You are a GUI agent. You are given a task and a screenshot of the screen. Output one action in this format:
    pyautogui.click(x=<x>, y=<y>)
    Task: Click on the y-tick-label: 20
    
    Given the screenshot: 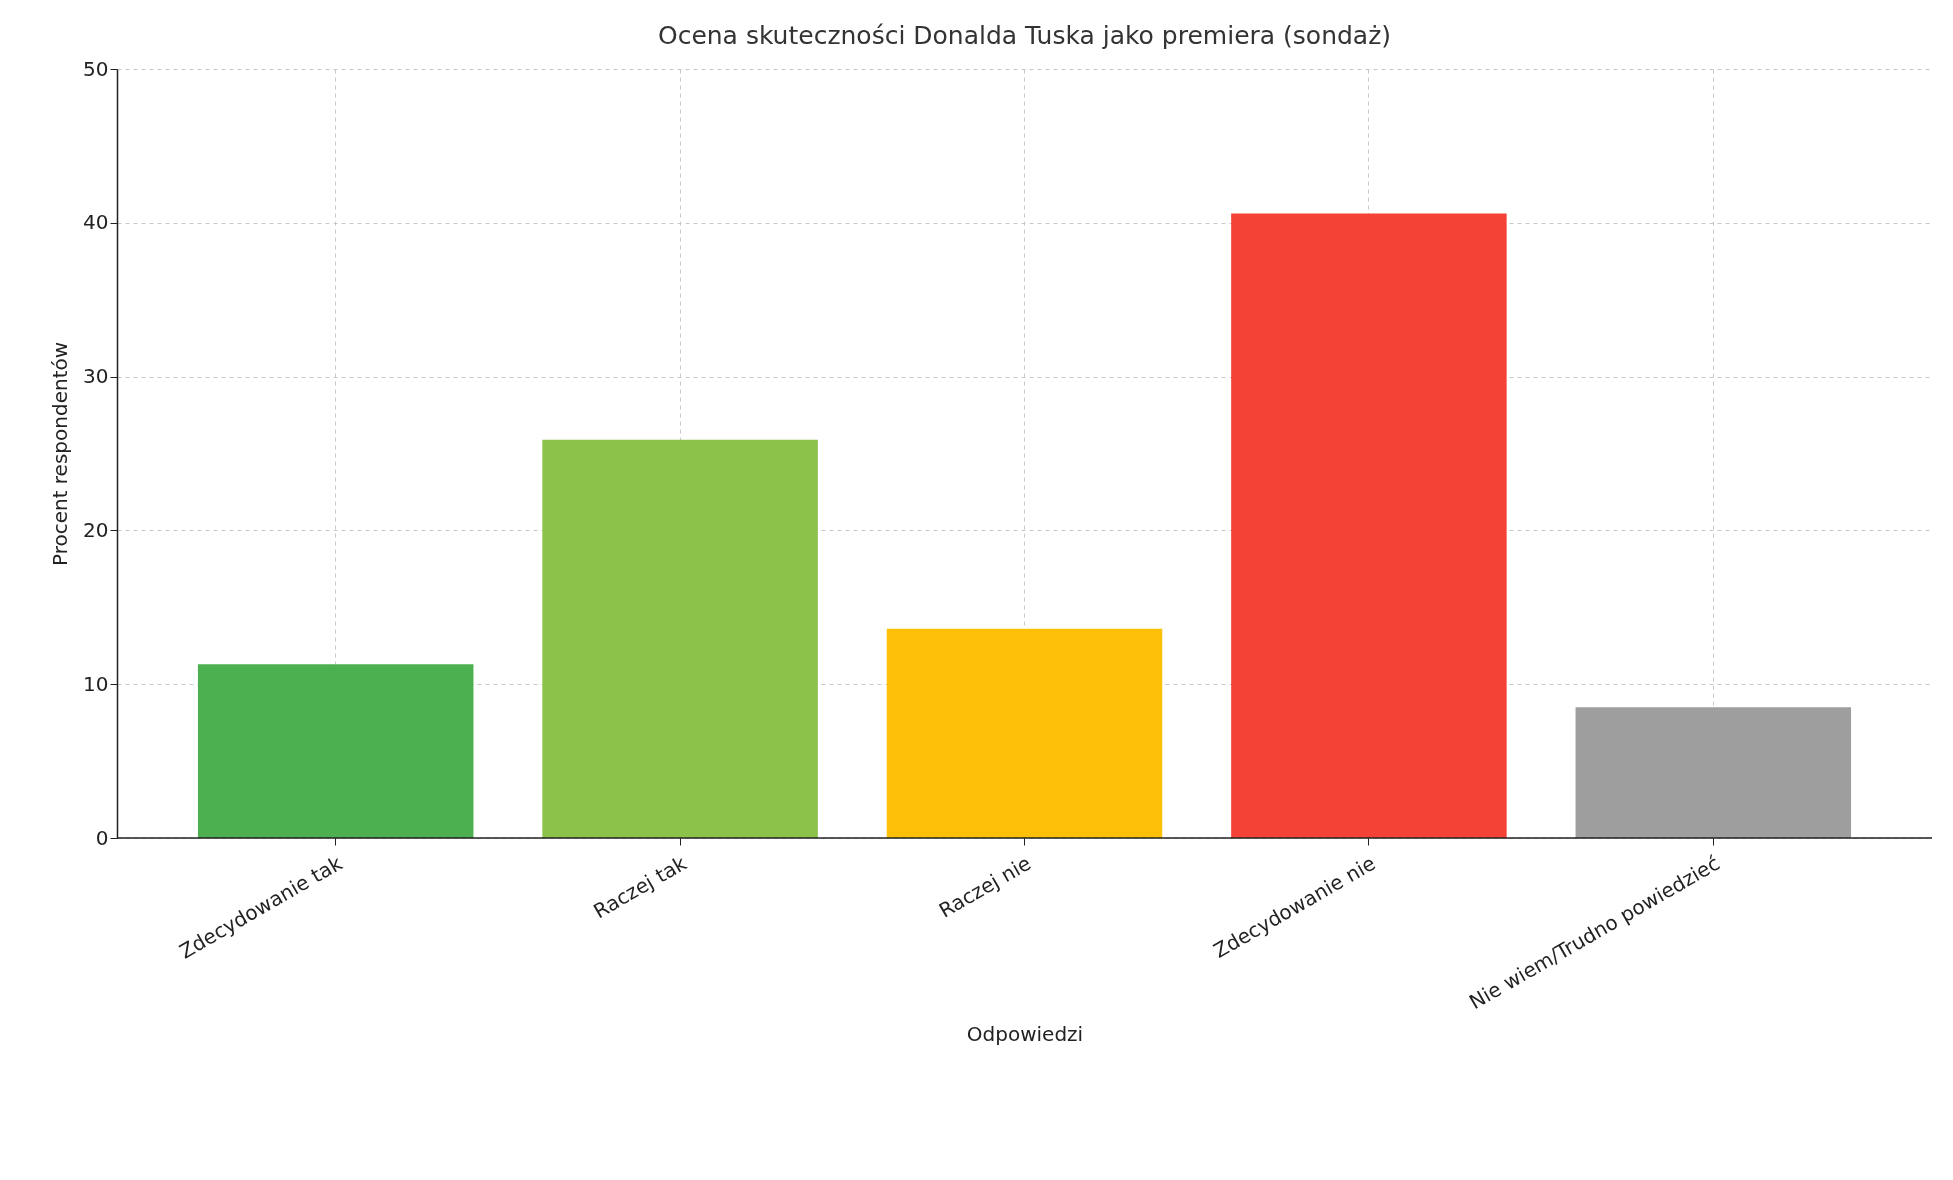 What is the action you would take?
    pyautogui.click(x=96, y=529)
    